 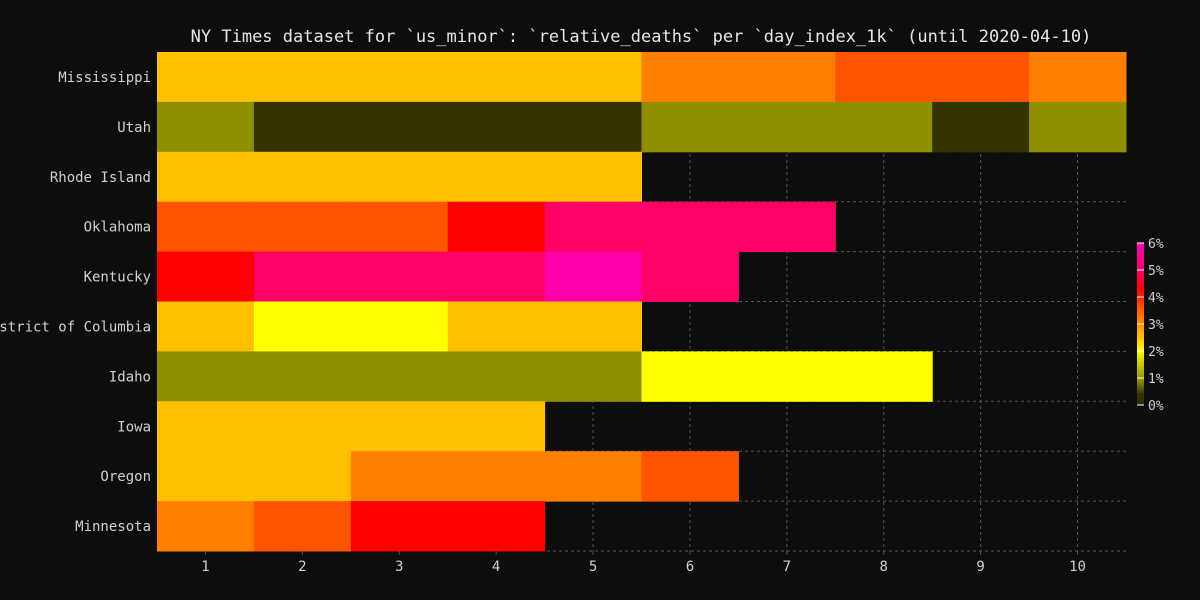 I want to click on y-tick-label: Iowa, so click(x=134, y=427).